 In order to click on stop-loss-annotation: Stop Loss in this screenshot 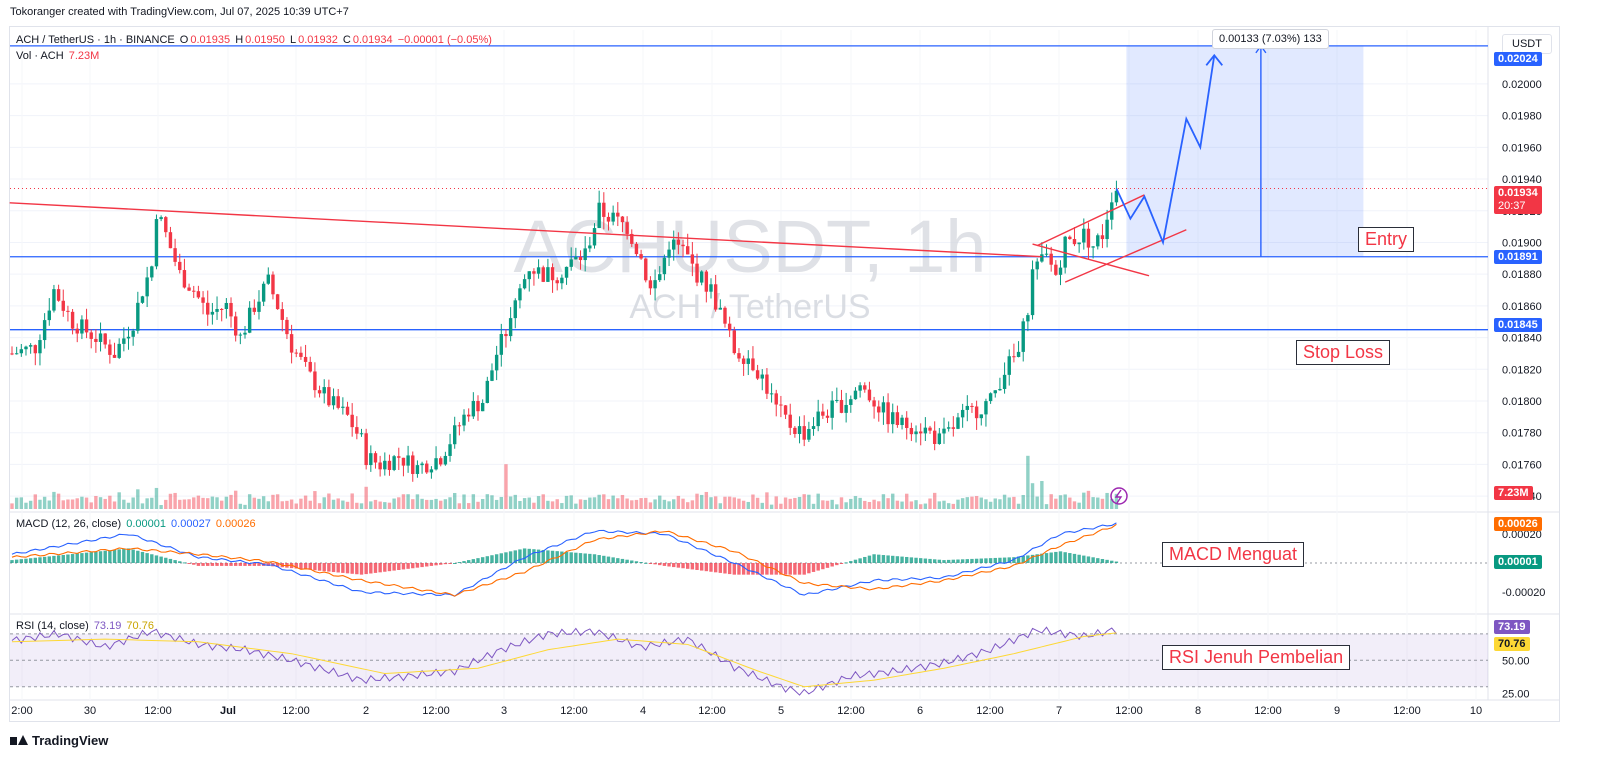, I will do `click(1343, 352)`.